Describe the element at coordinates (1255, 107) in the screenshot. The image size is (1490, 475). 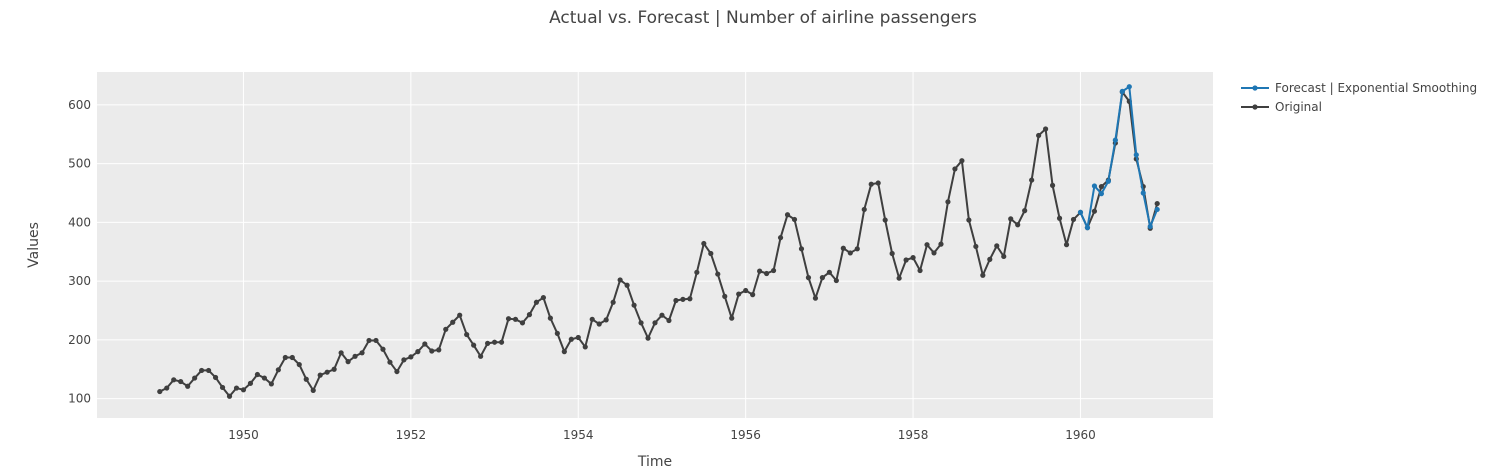
I see `legend-marker` at that location.